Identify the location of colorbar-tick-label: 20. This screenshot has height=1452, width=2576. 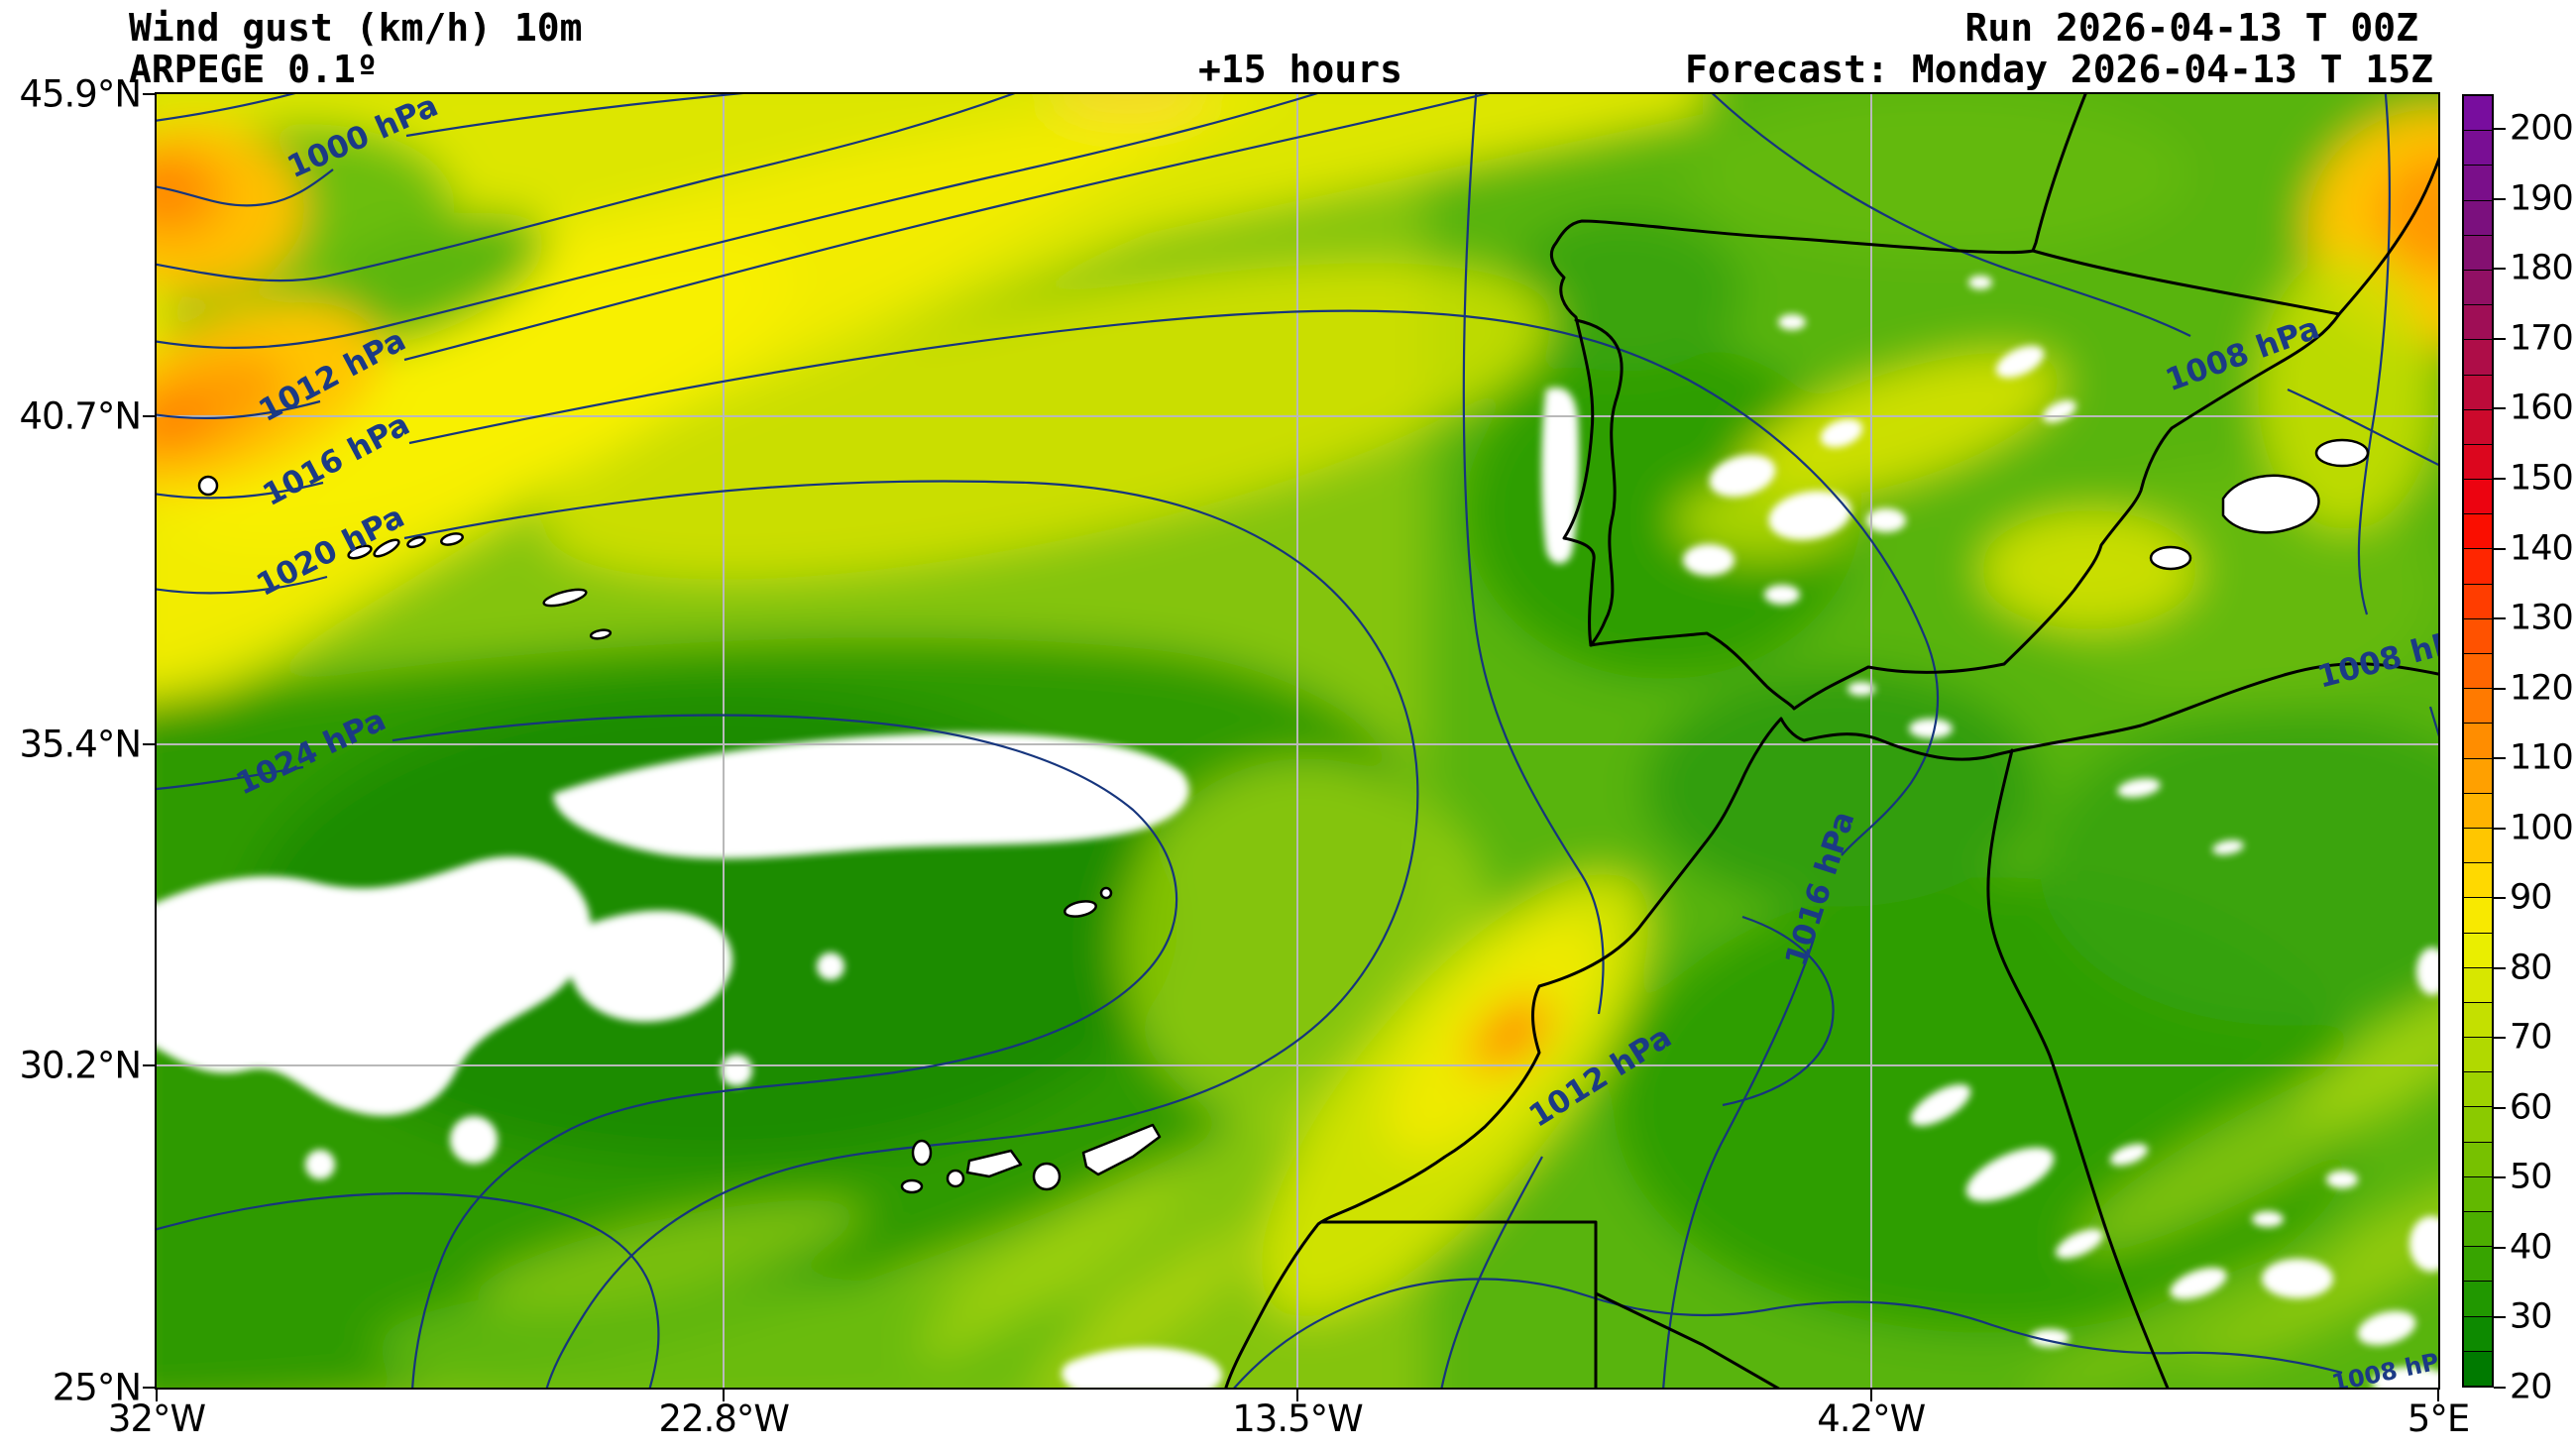
(2531, 1387).